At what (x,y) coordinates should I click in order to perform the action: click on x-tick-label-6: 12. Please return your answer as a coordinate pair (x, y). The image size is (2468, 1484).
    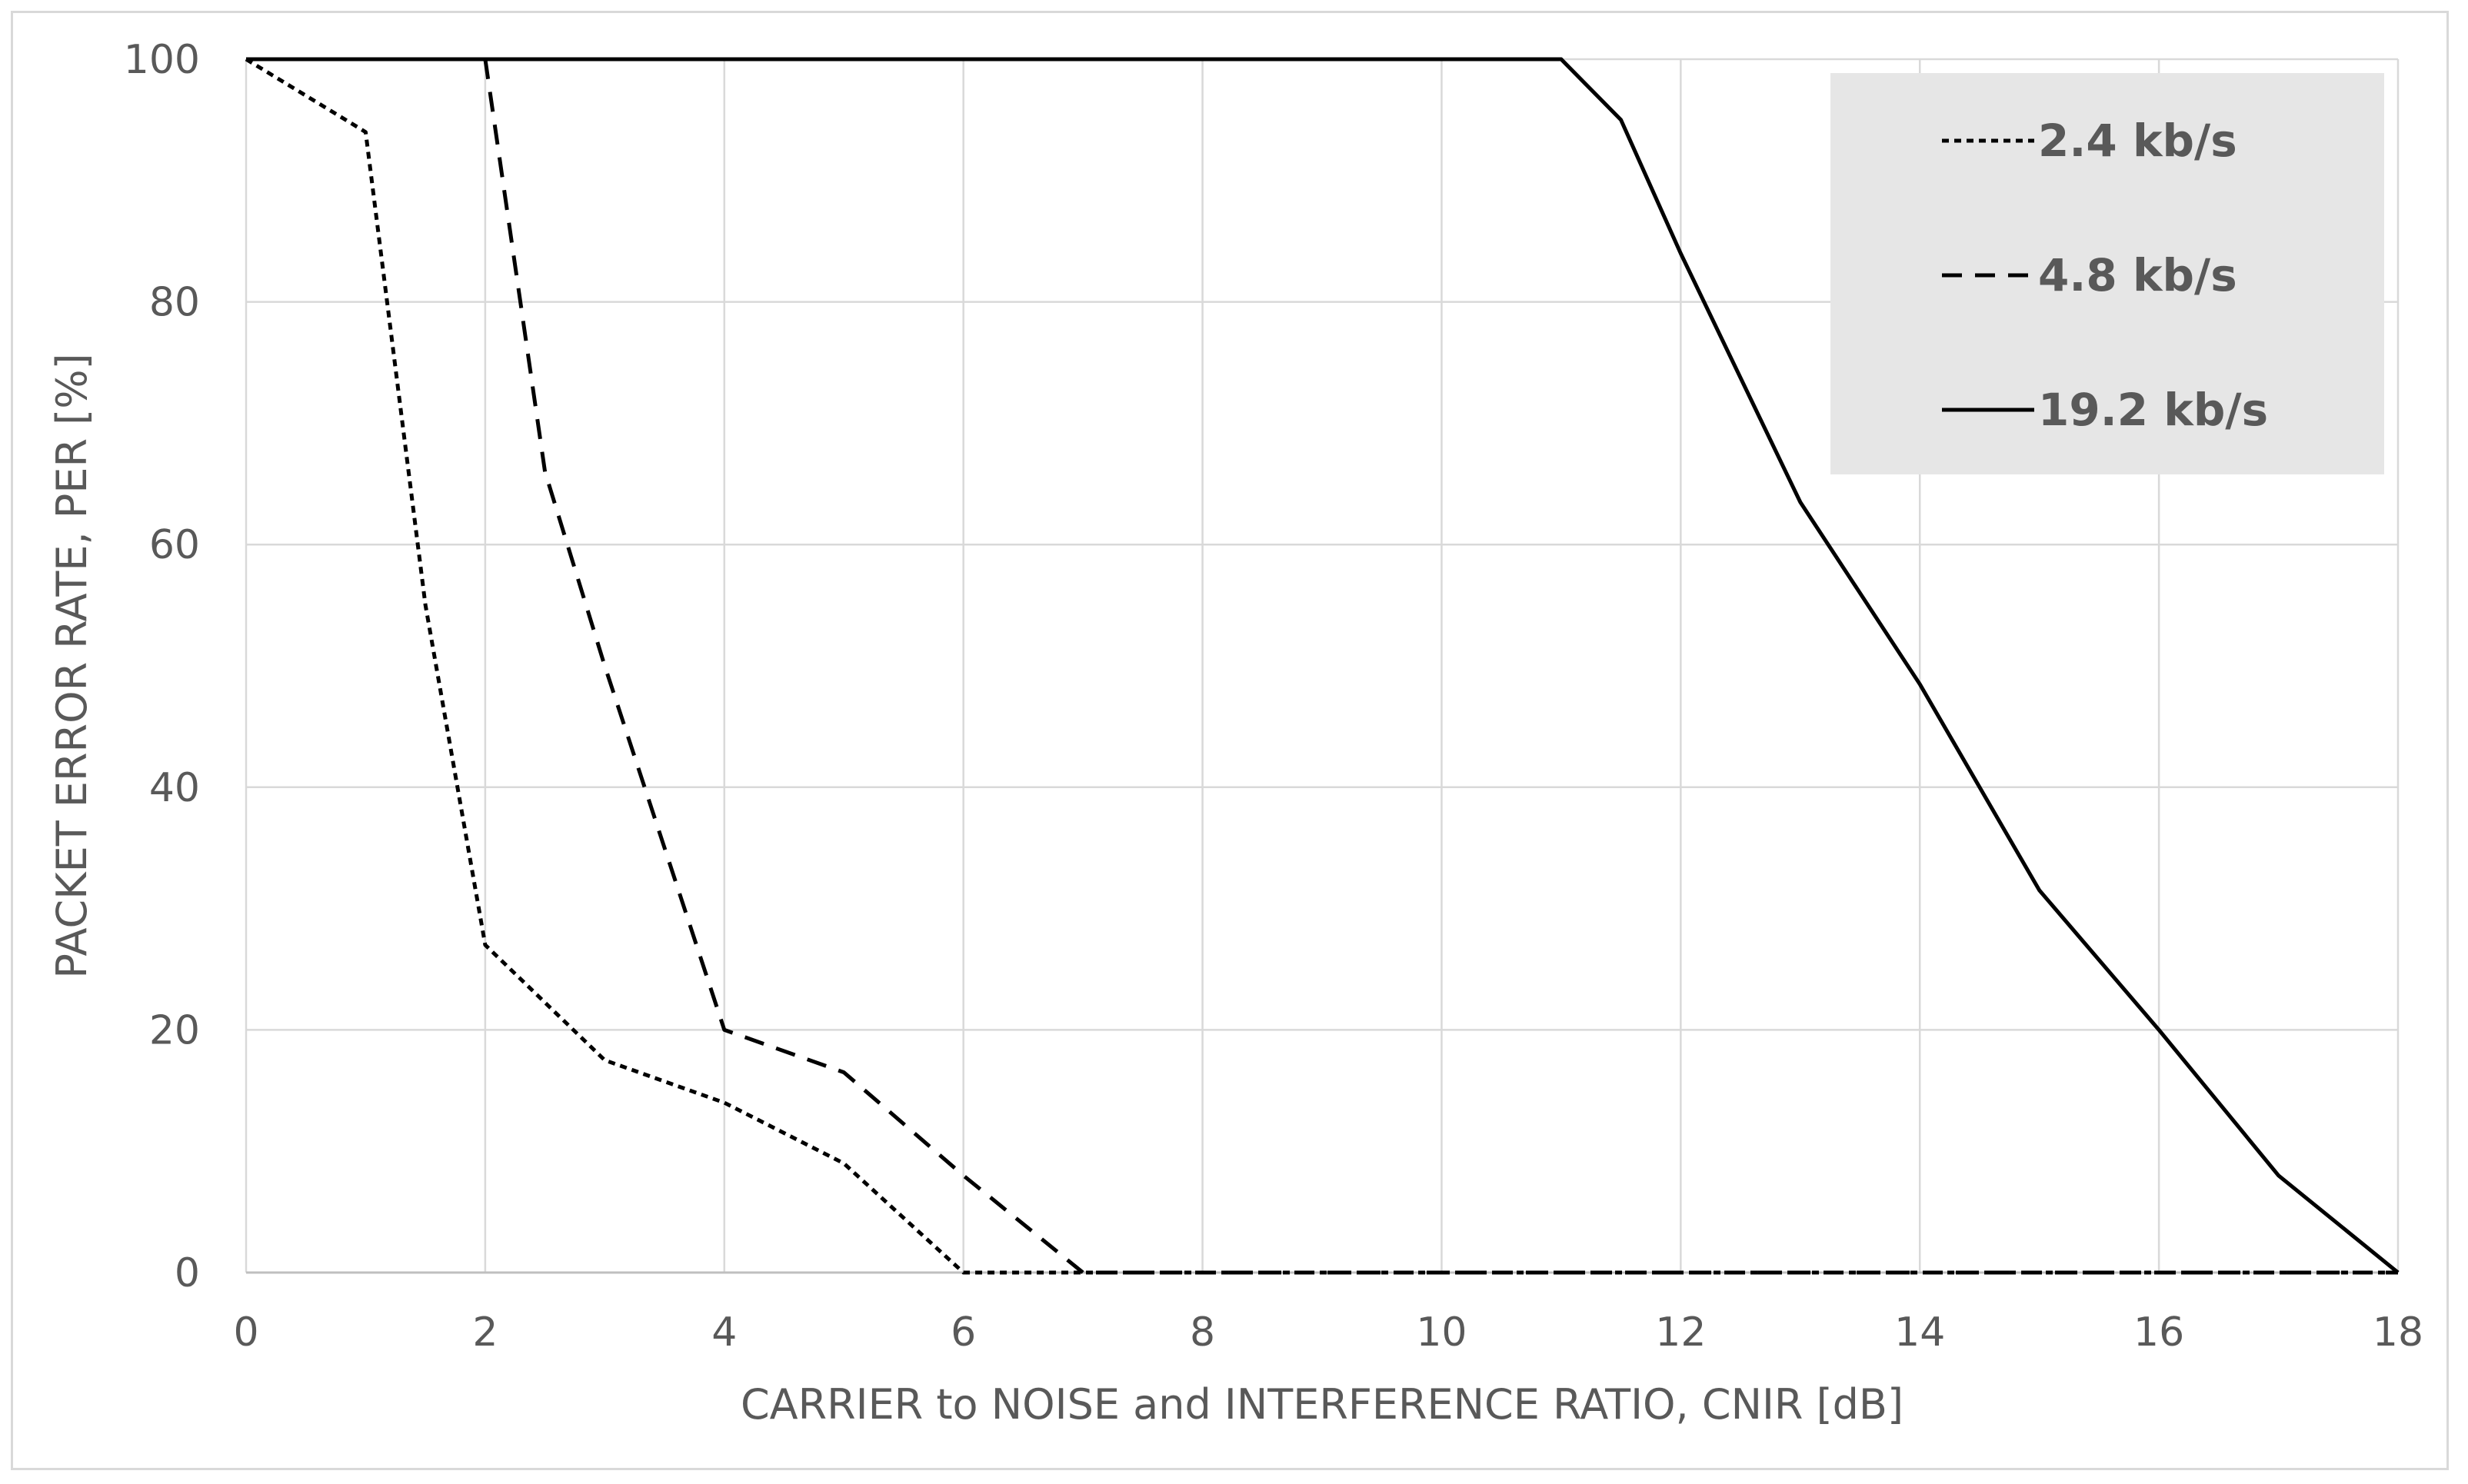
    Looking at the image, I should click on (1680, 1332).